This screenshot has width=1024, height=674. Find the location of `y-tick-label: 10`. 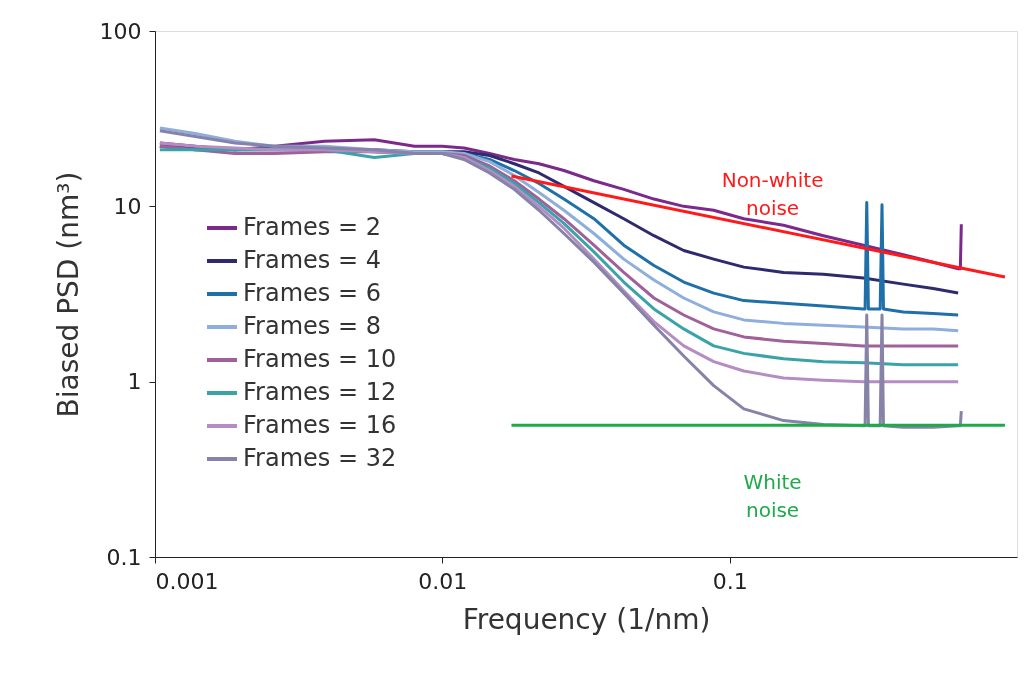

y-tick-label: 10 is located at coordinates (127, 206).